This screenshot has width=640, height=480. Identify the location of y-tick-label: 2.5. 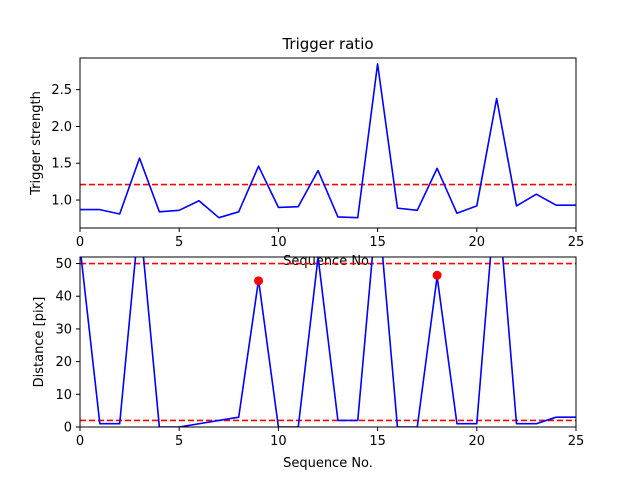
(61, 90).